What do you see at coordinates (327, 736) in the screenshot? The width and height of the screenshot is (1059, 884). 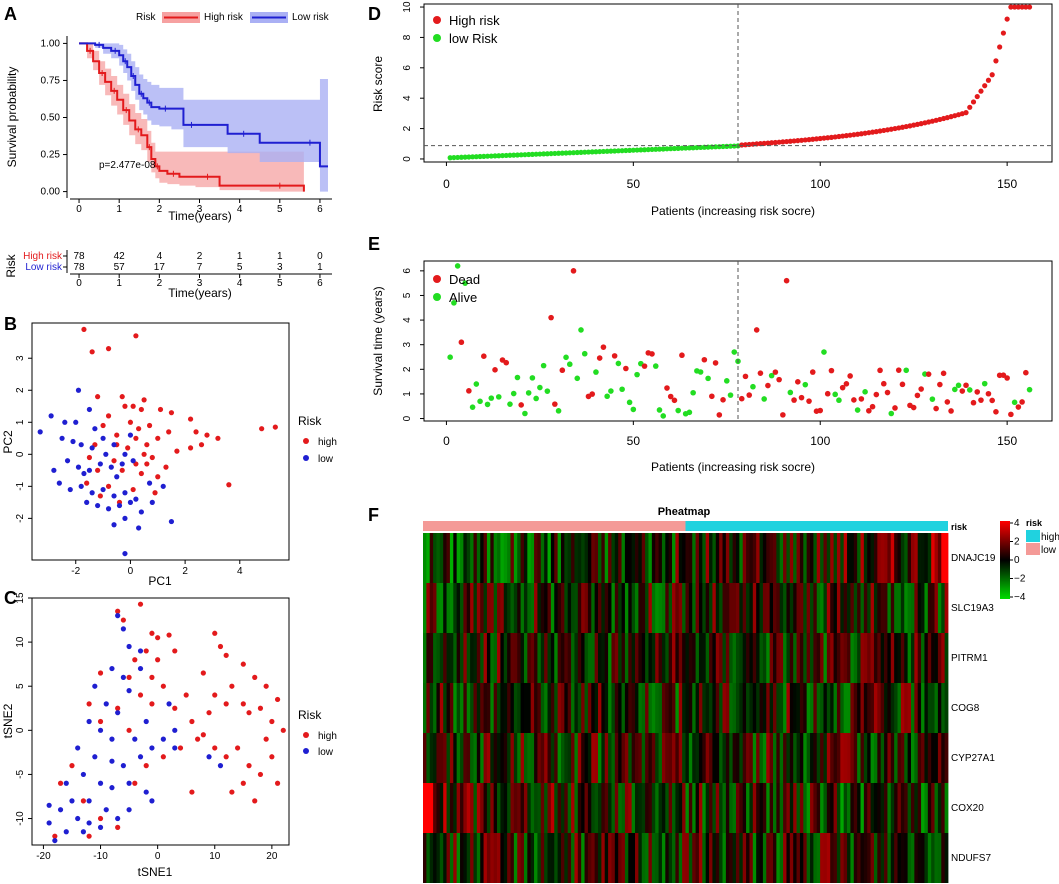 I see `tsne-legend-high-label: high` at bounding box center [327, 736].